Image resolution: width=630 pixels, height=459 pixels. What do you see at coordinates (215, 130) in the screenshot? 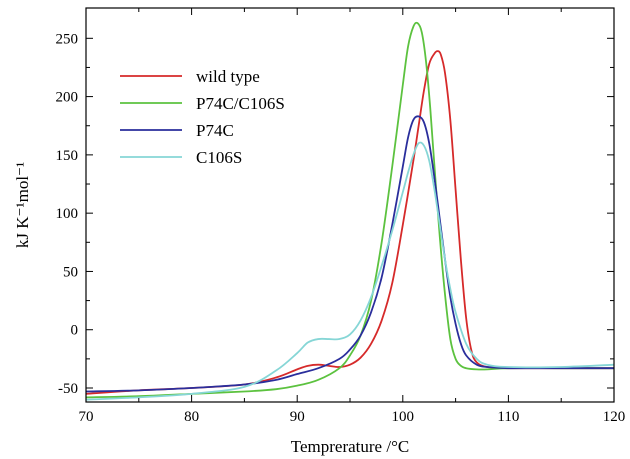
I see `legend-label-p74c: P74C` at bounding box center [215, 130].